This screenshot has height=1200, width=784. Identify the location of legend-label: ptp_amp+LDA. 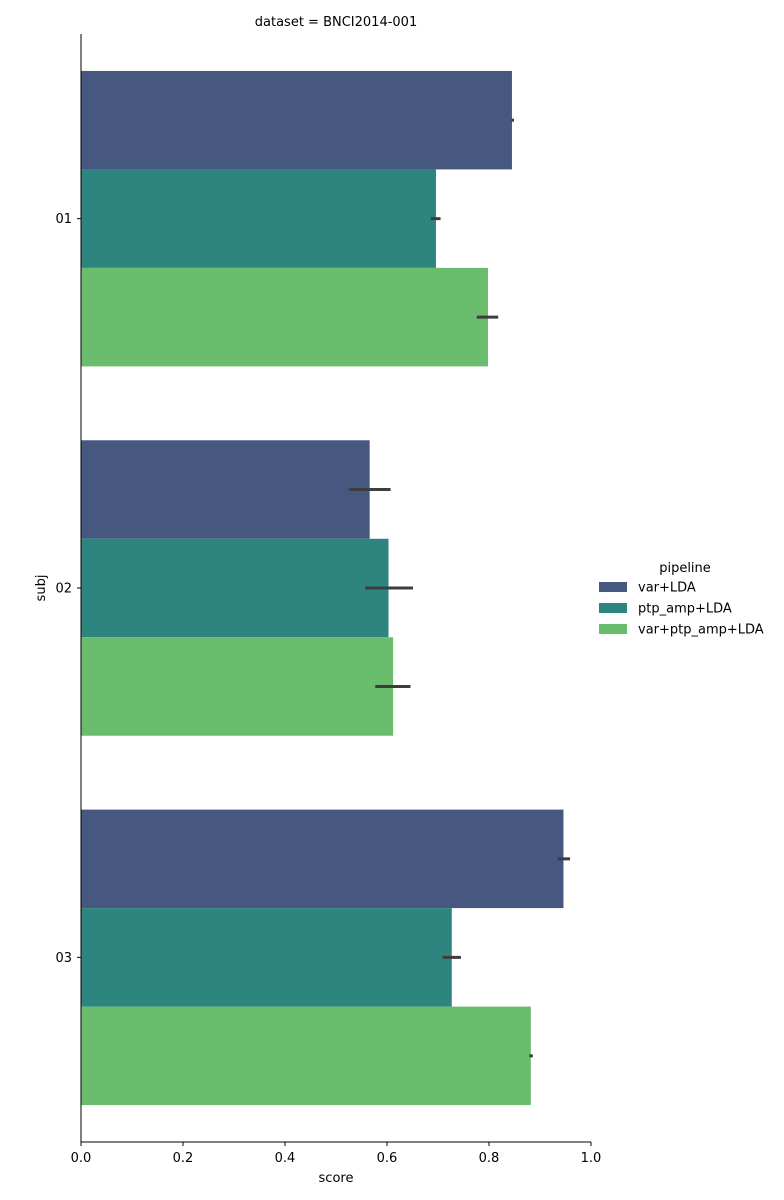
(685, 609).